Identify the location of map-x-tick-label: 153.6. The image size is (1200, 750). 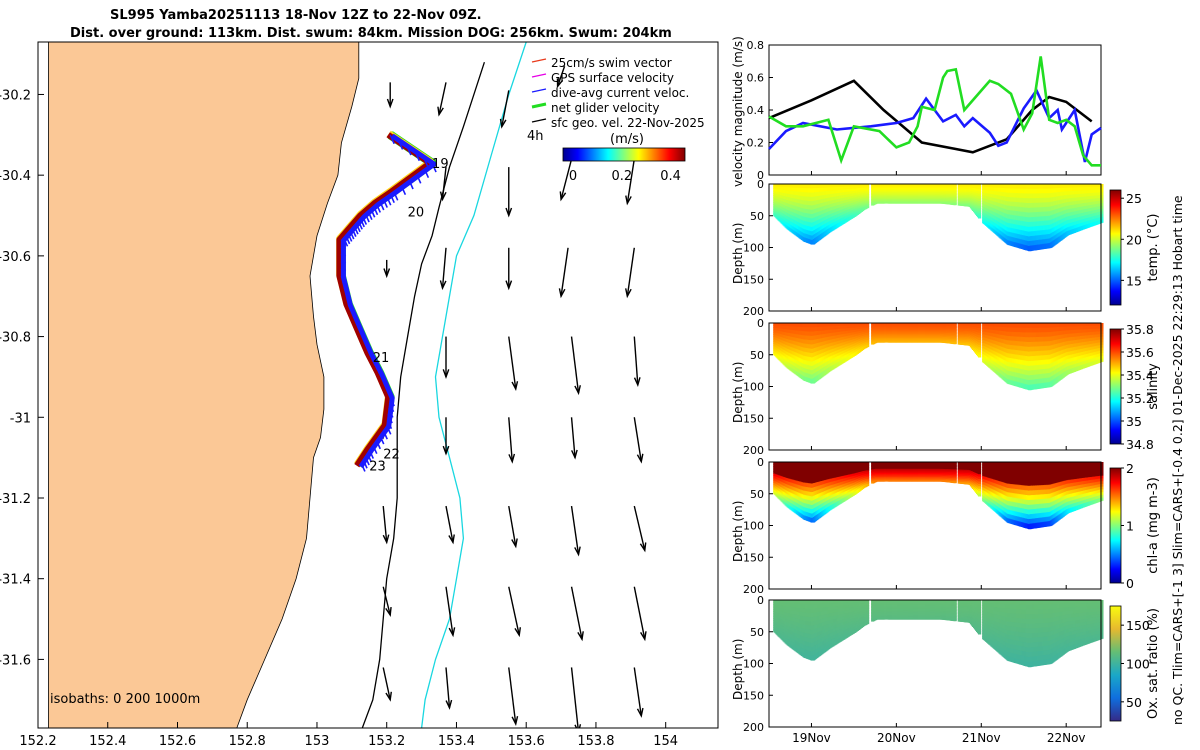
(526, 741).